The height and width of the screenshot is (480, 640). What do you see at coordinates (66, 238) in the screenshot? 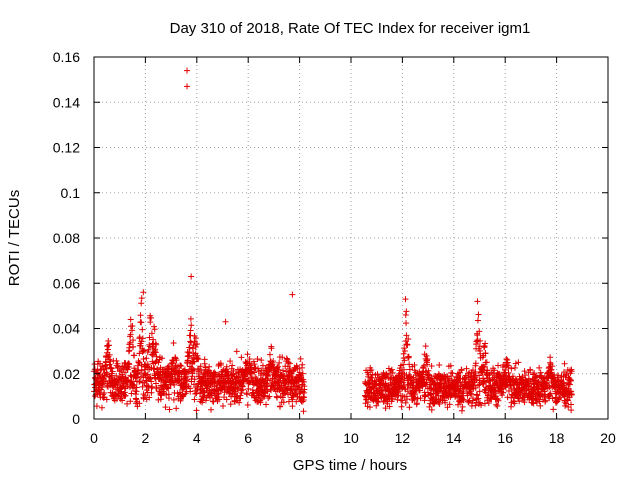
I see `y-tick-labels: 0 0.02 0.04 0.06 0.08 0.1 0.12 0.14 0.16` at bounding box center [66, 238].